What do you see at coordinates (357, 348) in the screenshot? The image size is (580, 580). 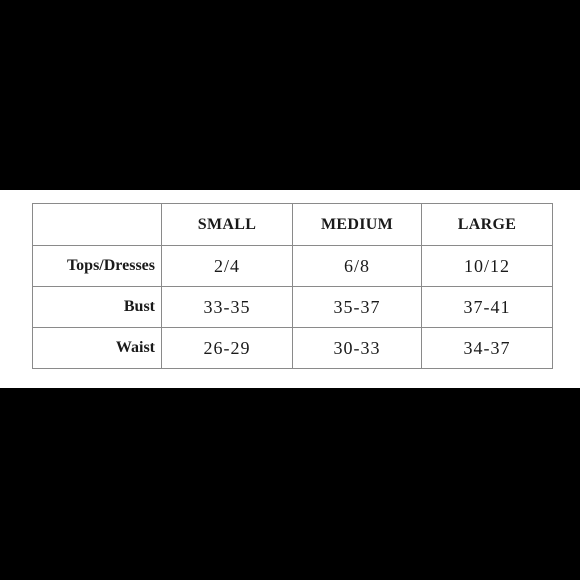 I see `size-value: 30-33` at bounding box center [357, 348].